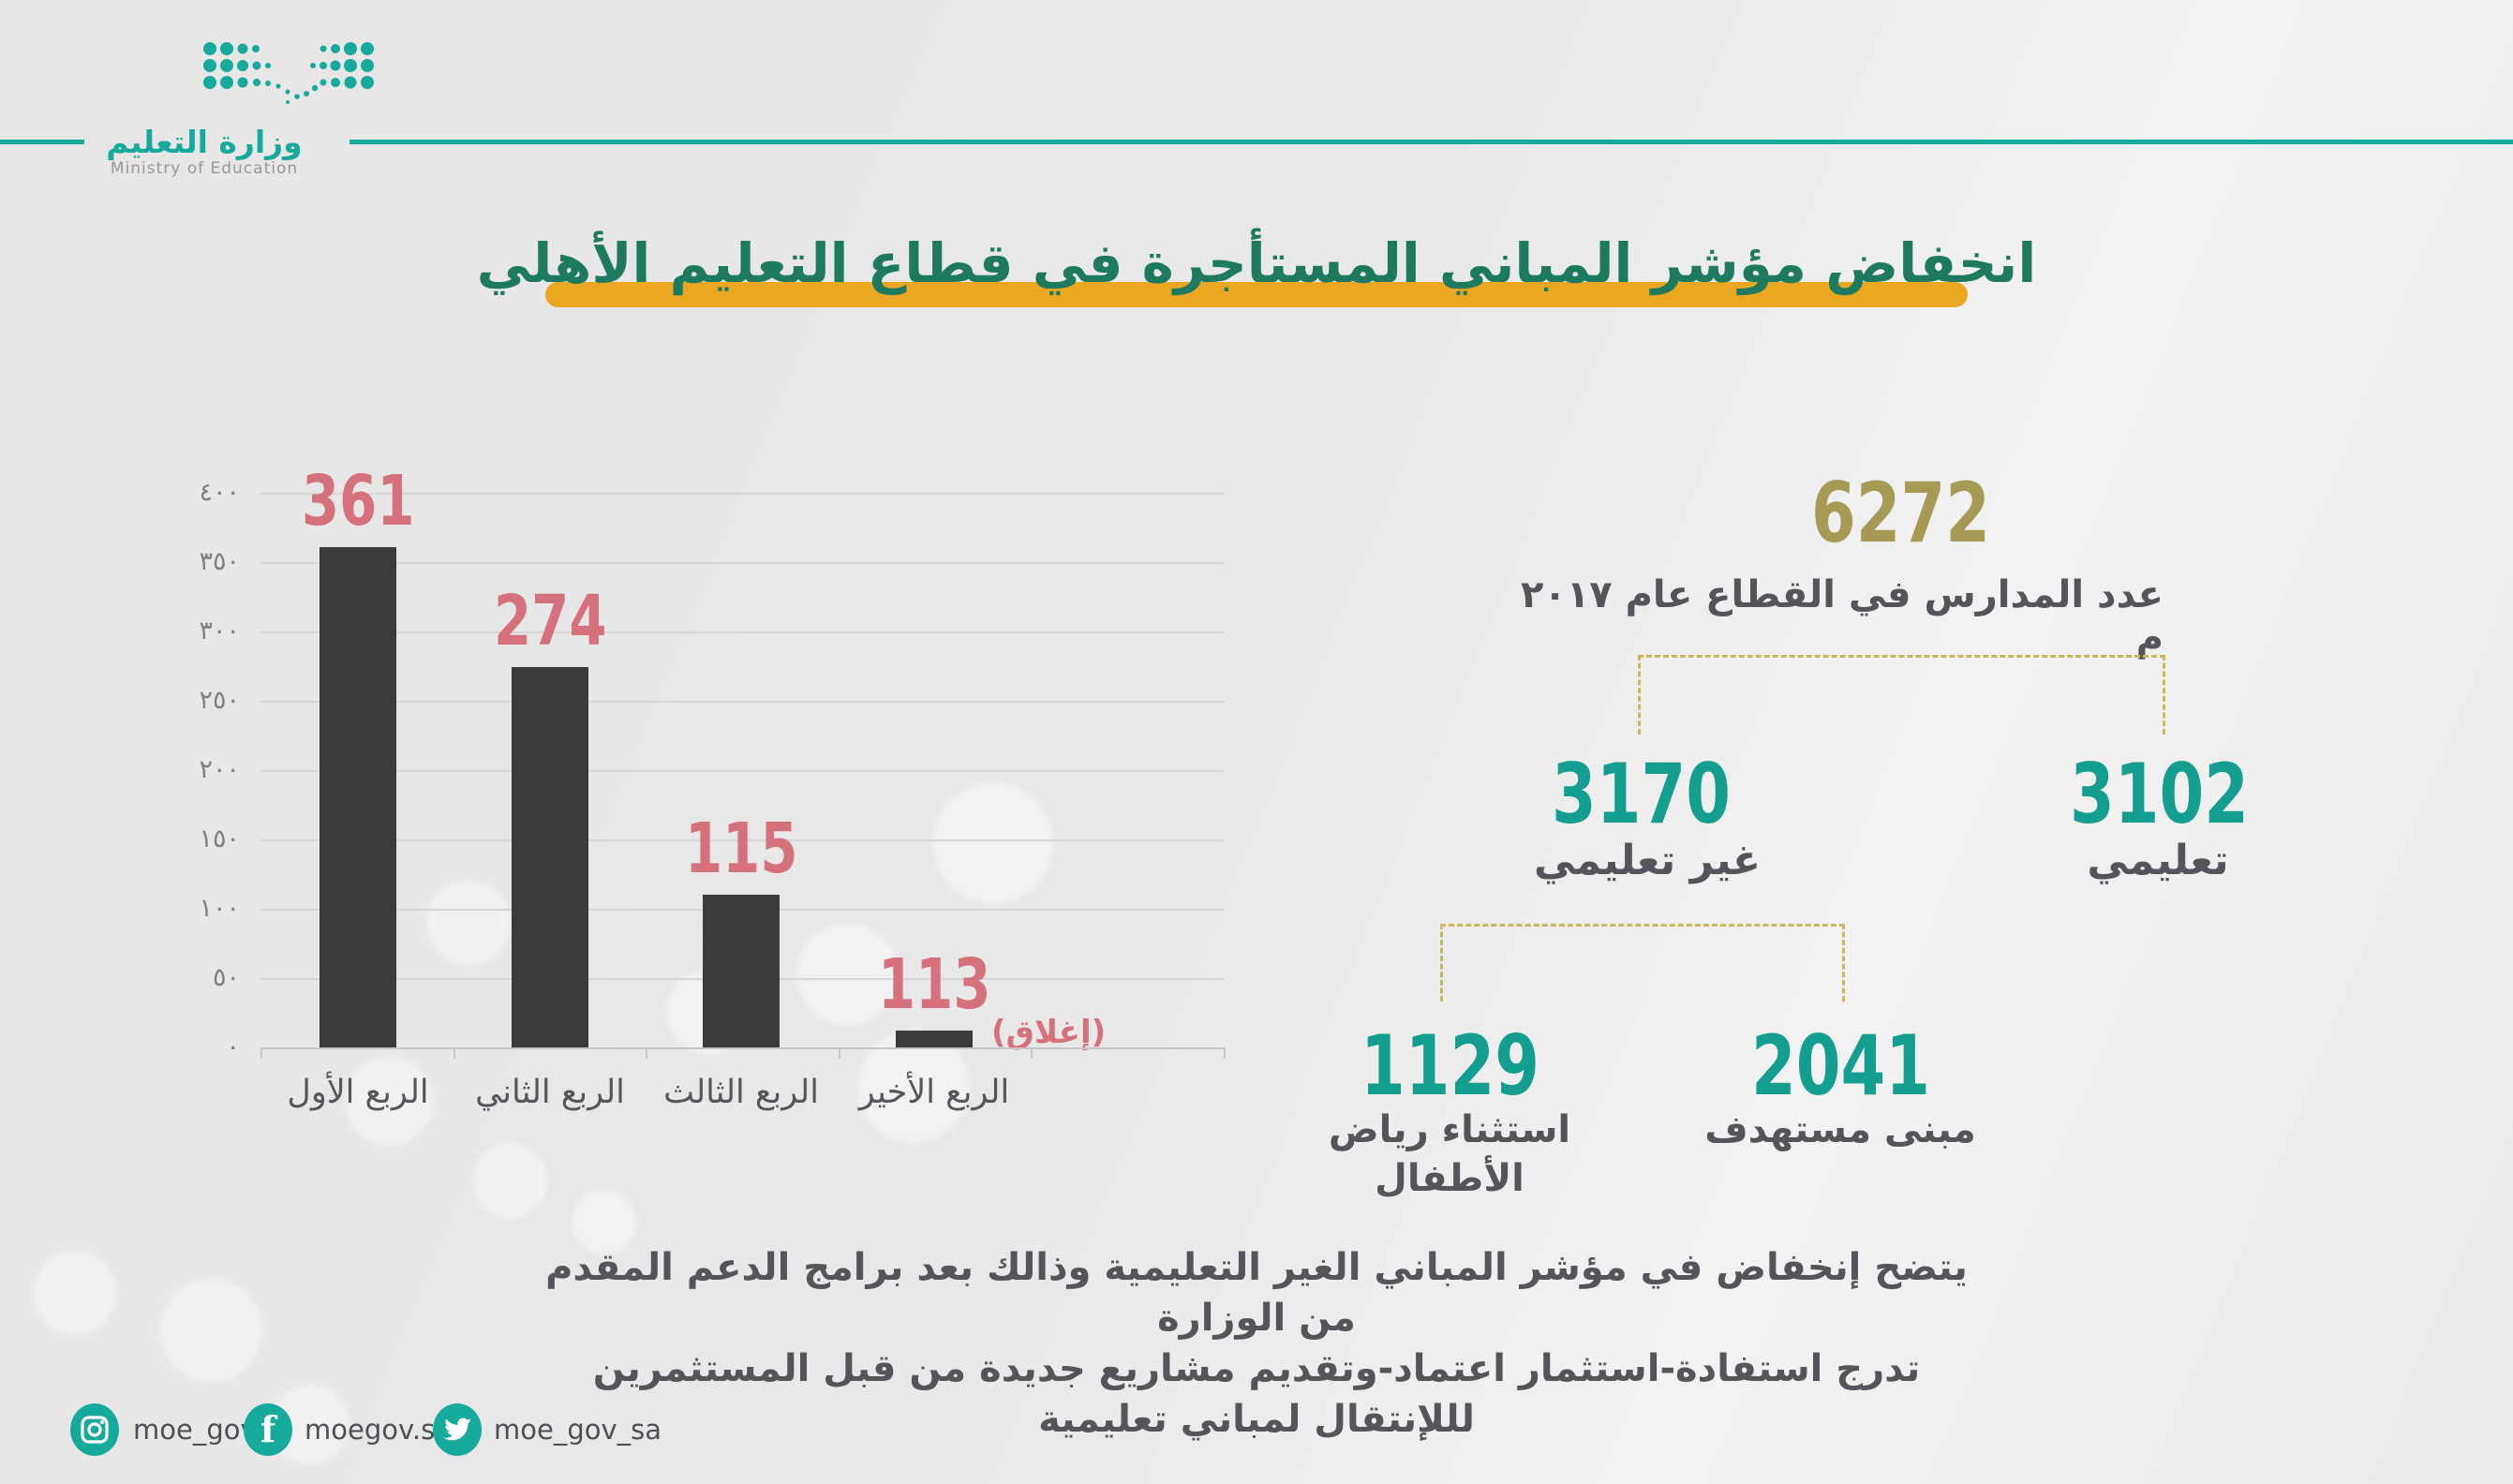 The image size is (2513, 1484). Describe the element at coordinates (1449, 1065) in the screenshot. I see `kindergarten-exception-value: 1129` at that location.